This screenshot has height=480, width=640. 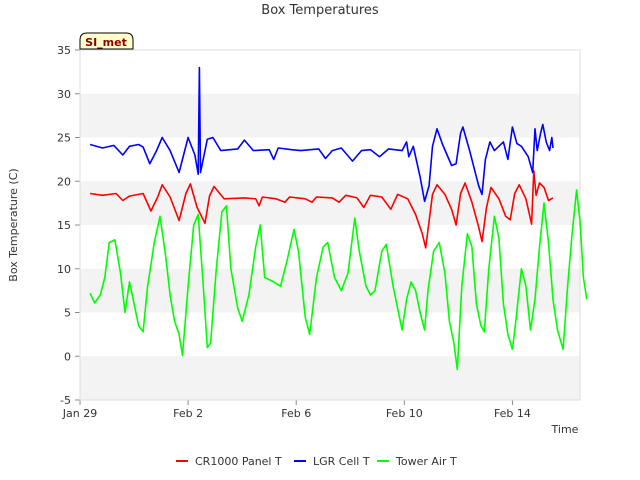 I want to click on chart-title: Box Temperatures, so click(x=320, y=10).